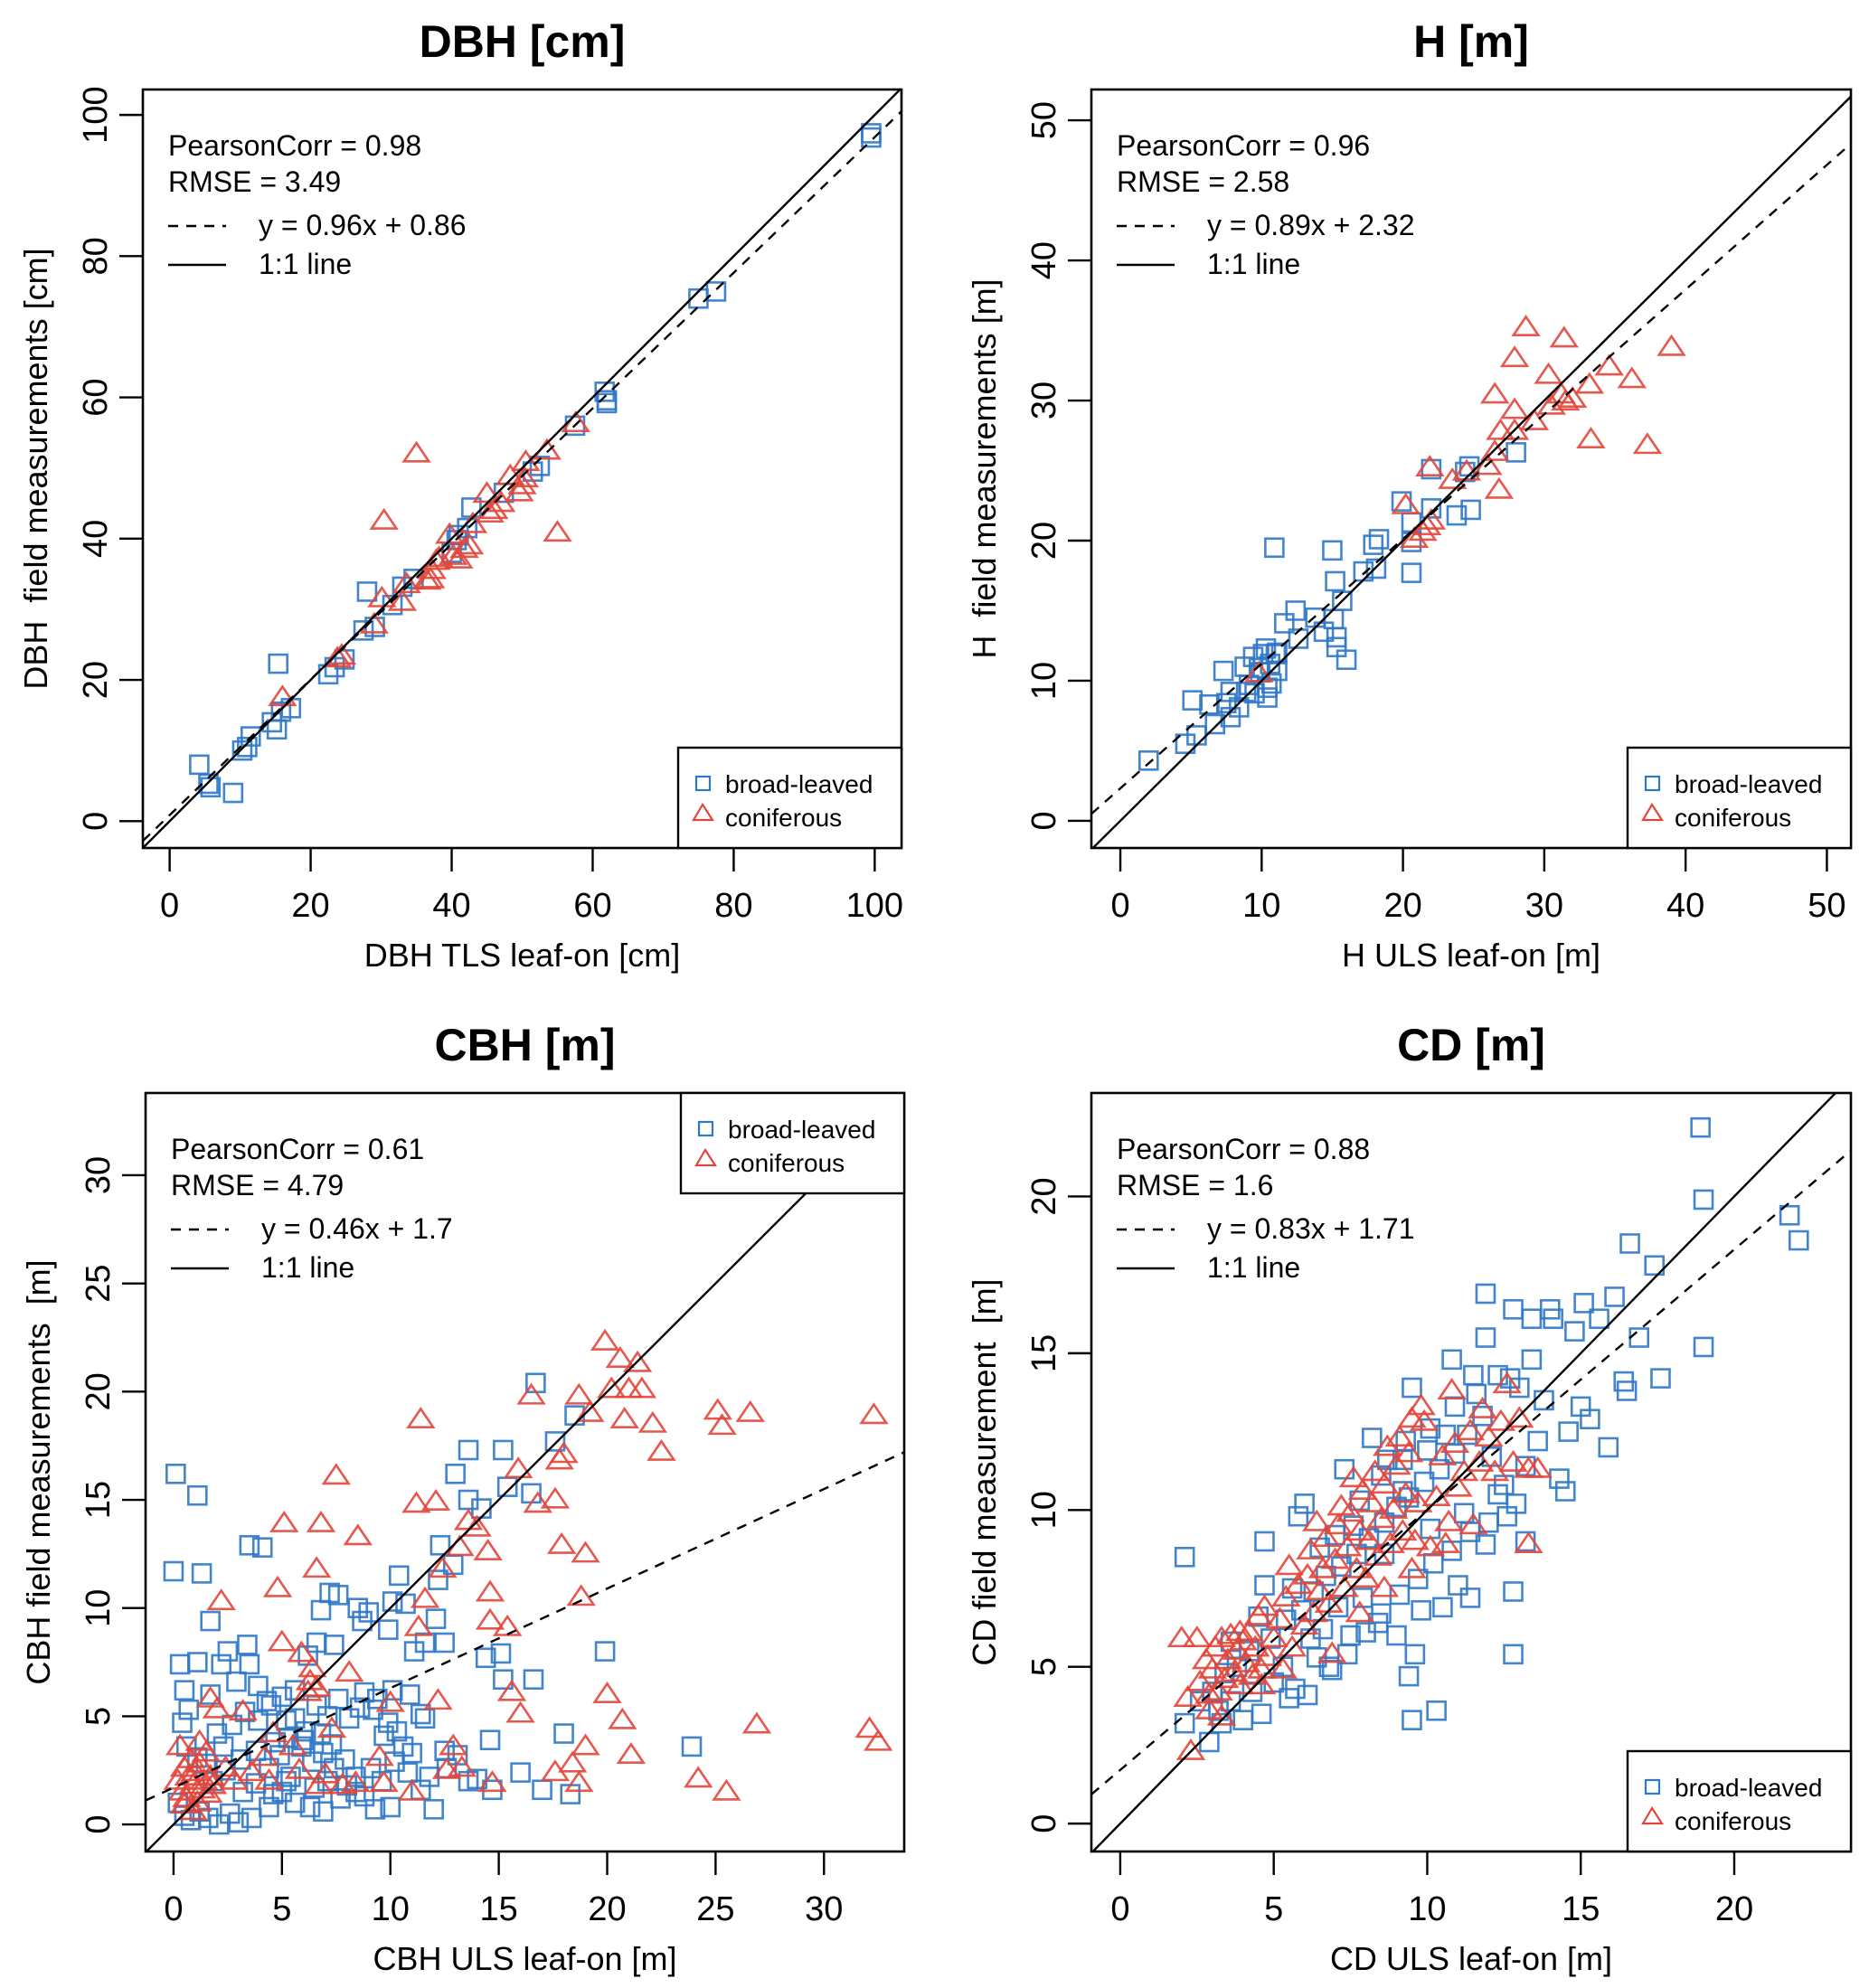  Describe the element at coordinates (1274, 1909) in the screenshot. I see `x-tick-label: 5` at that location.